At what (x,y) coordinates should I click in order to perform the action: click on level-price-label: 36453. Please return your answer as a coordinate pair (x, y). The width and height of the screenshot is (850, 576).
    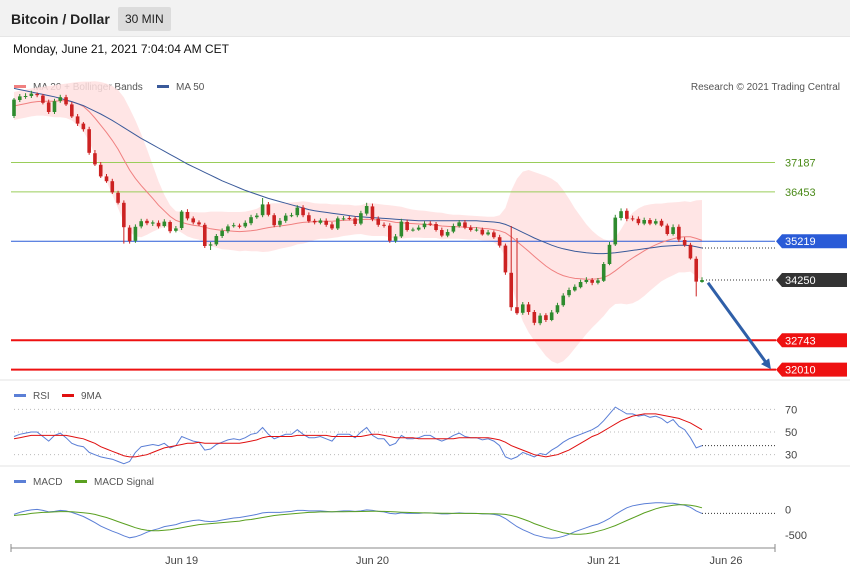
    Looking at the image, I should click on (800, 193).